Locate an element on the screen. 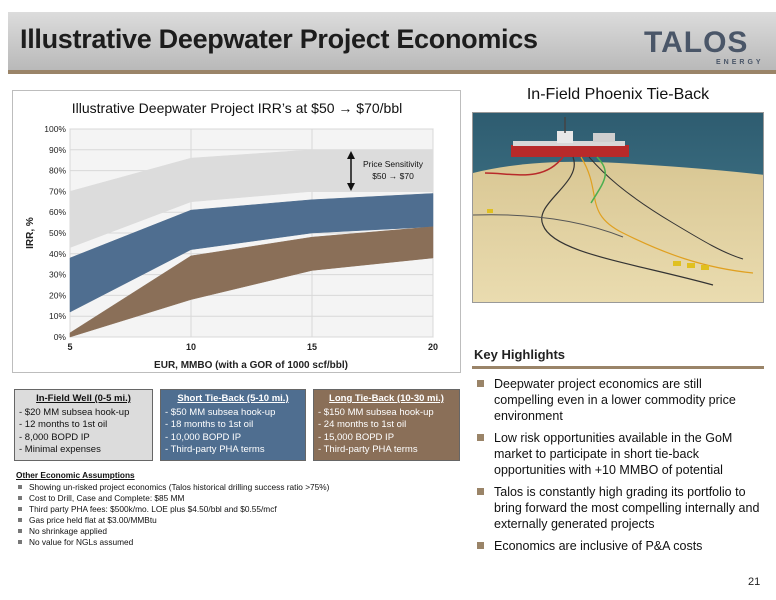 The image size is (776, 600). title-background is located at coordinates (392, 41).